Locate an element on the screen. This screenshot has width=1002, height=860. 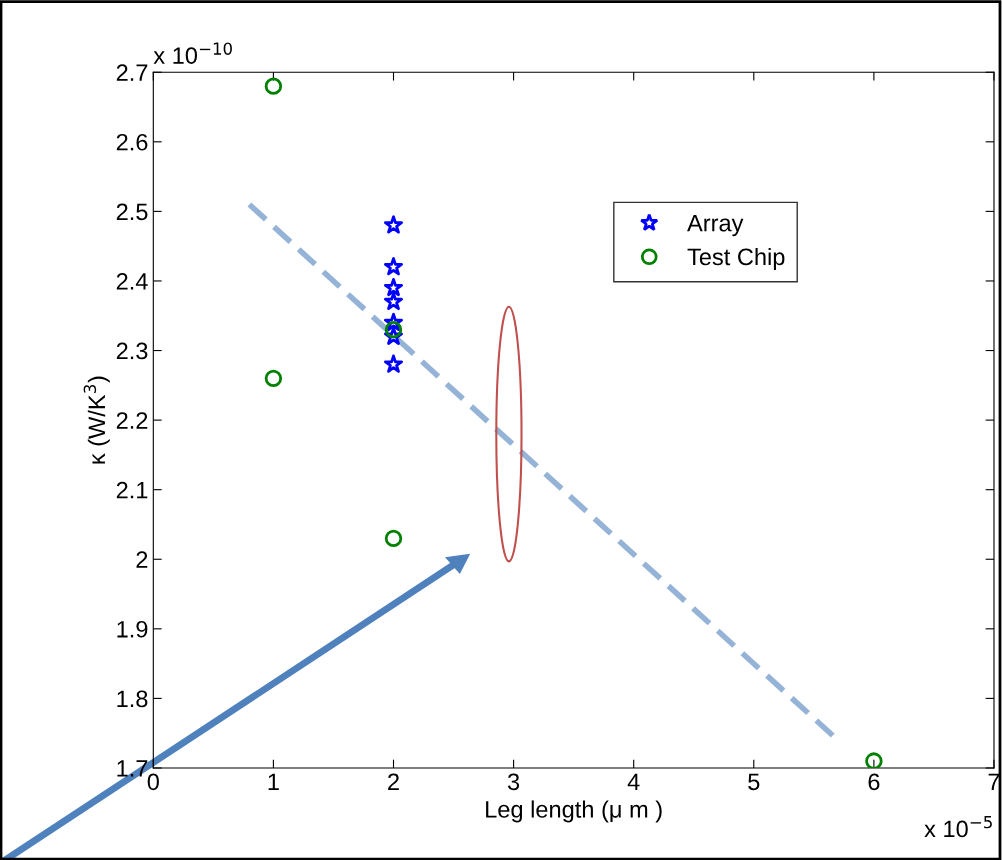
y-tick-label: 2.7 is located at coordinates (132, 72).